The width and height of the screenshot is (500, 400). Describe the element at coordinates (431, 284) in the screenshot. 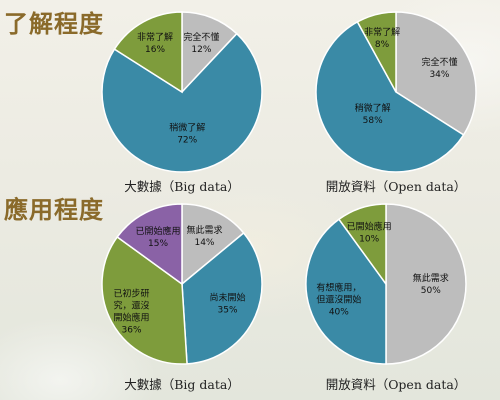

I see `pie-slice-label: 無此需求 50%` at that location.